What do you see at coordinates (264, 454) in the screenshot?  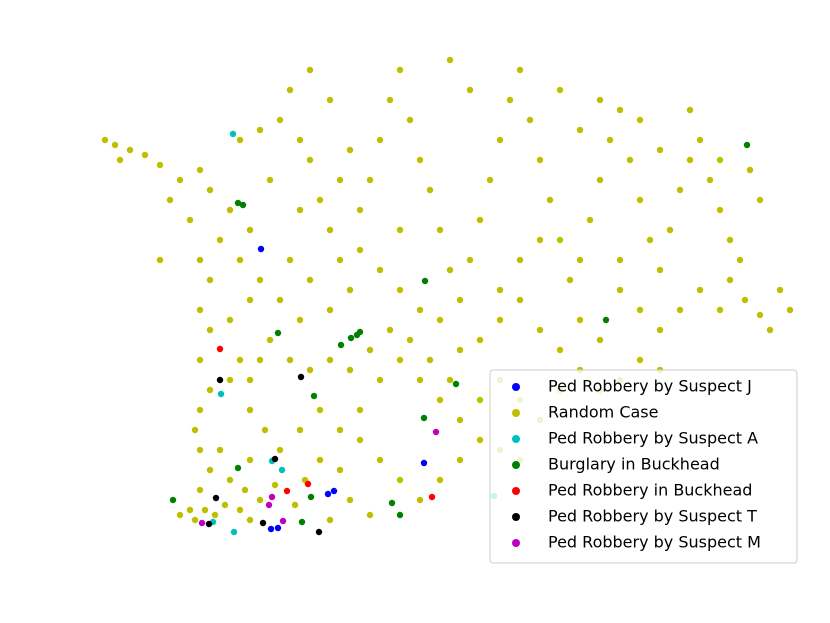 I see `series` at bounding box center [264, 454].